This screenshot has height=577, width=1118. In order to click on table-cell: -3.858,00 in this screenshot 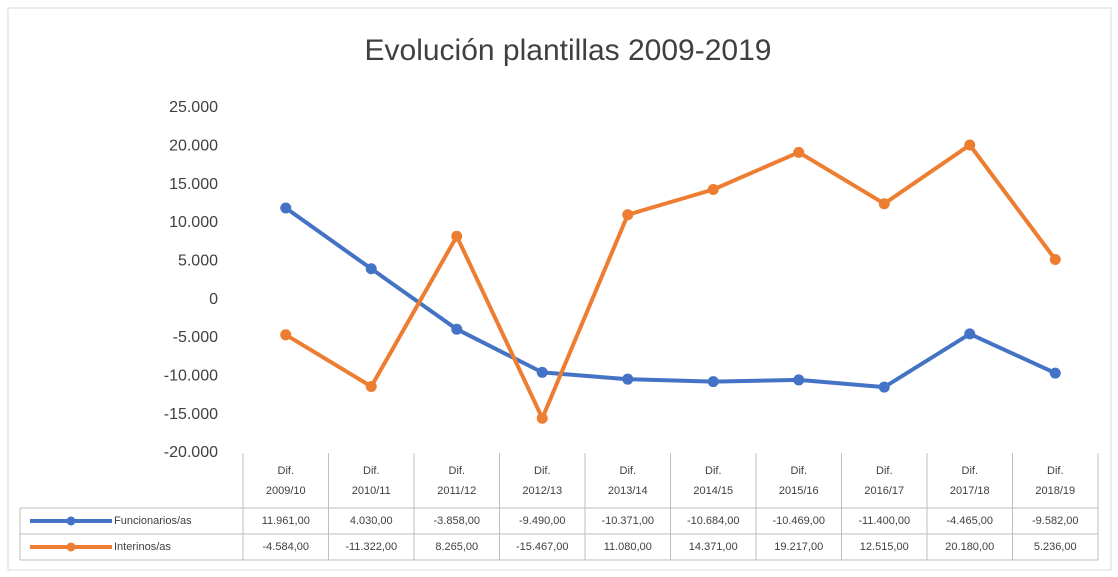, I will do `click(456, 521)`.